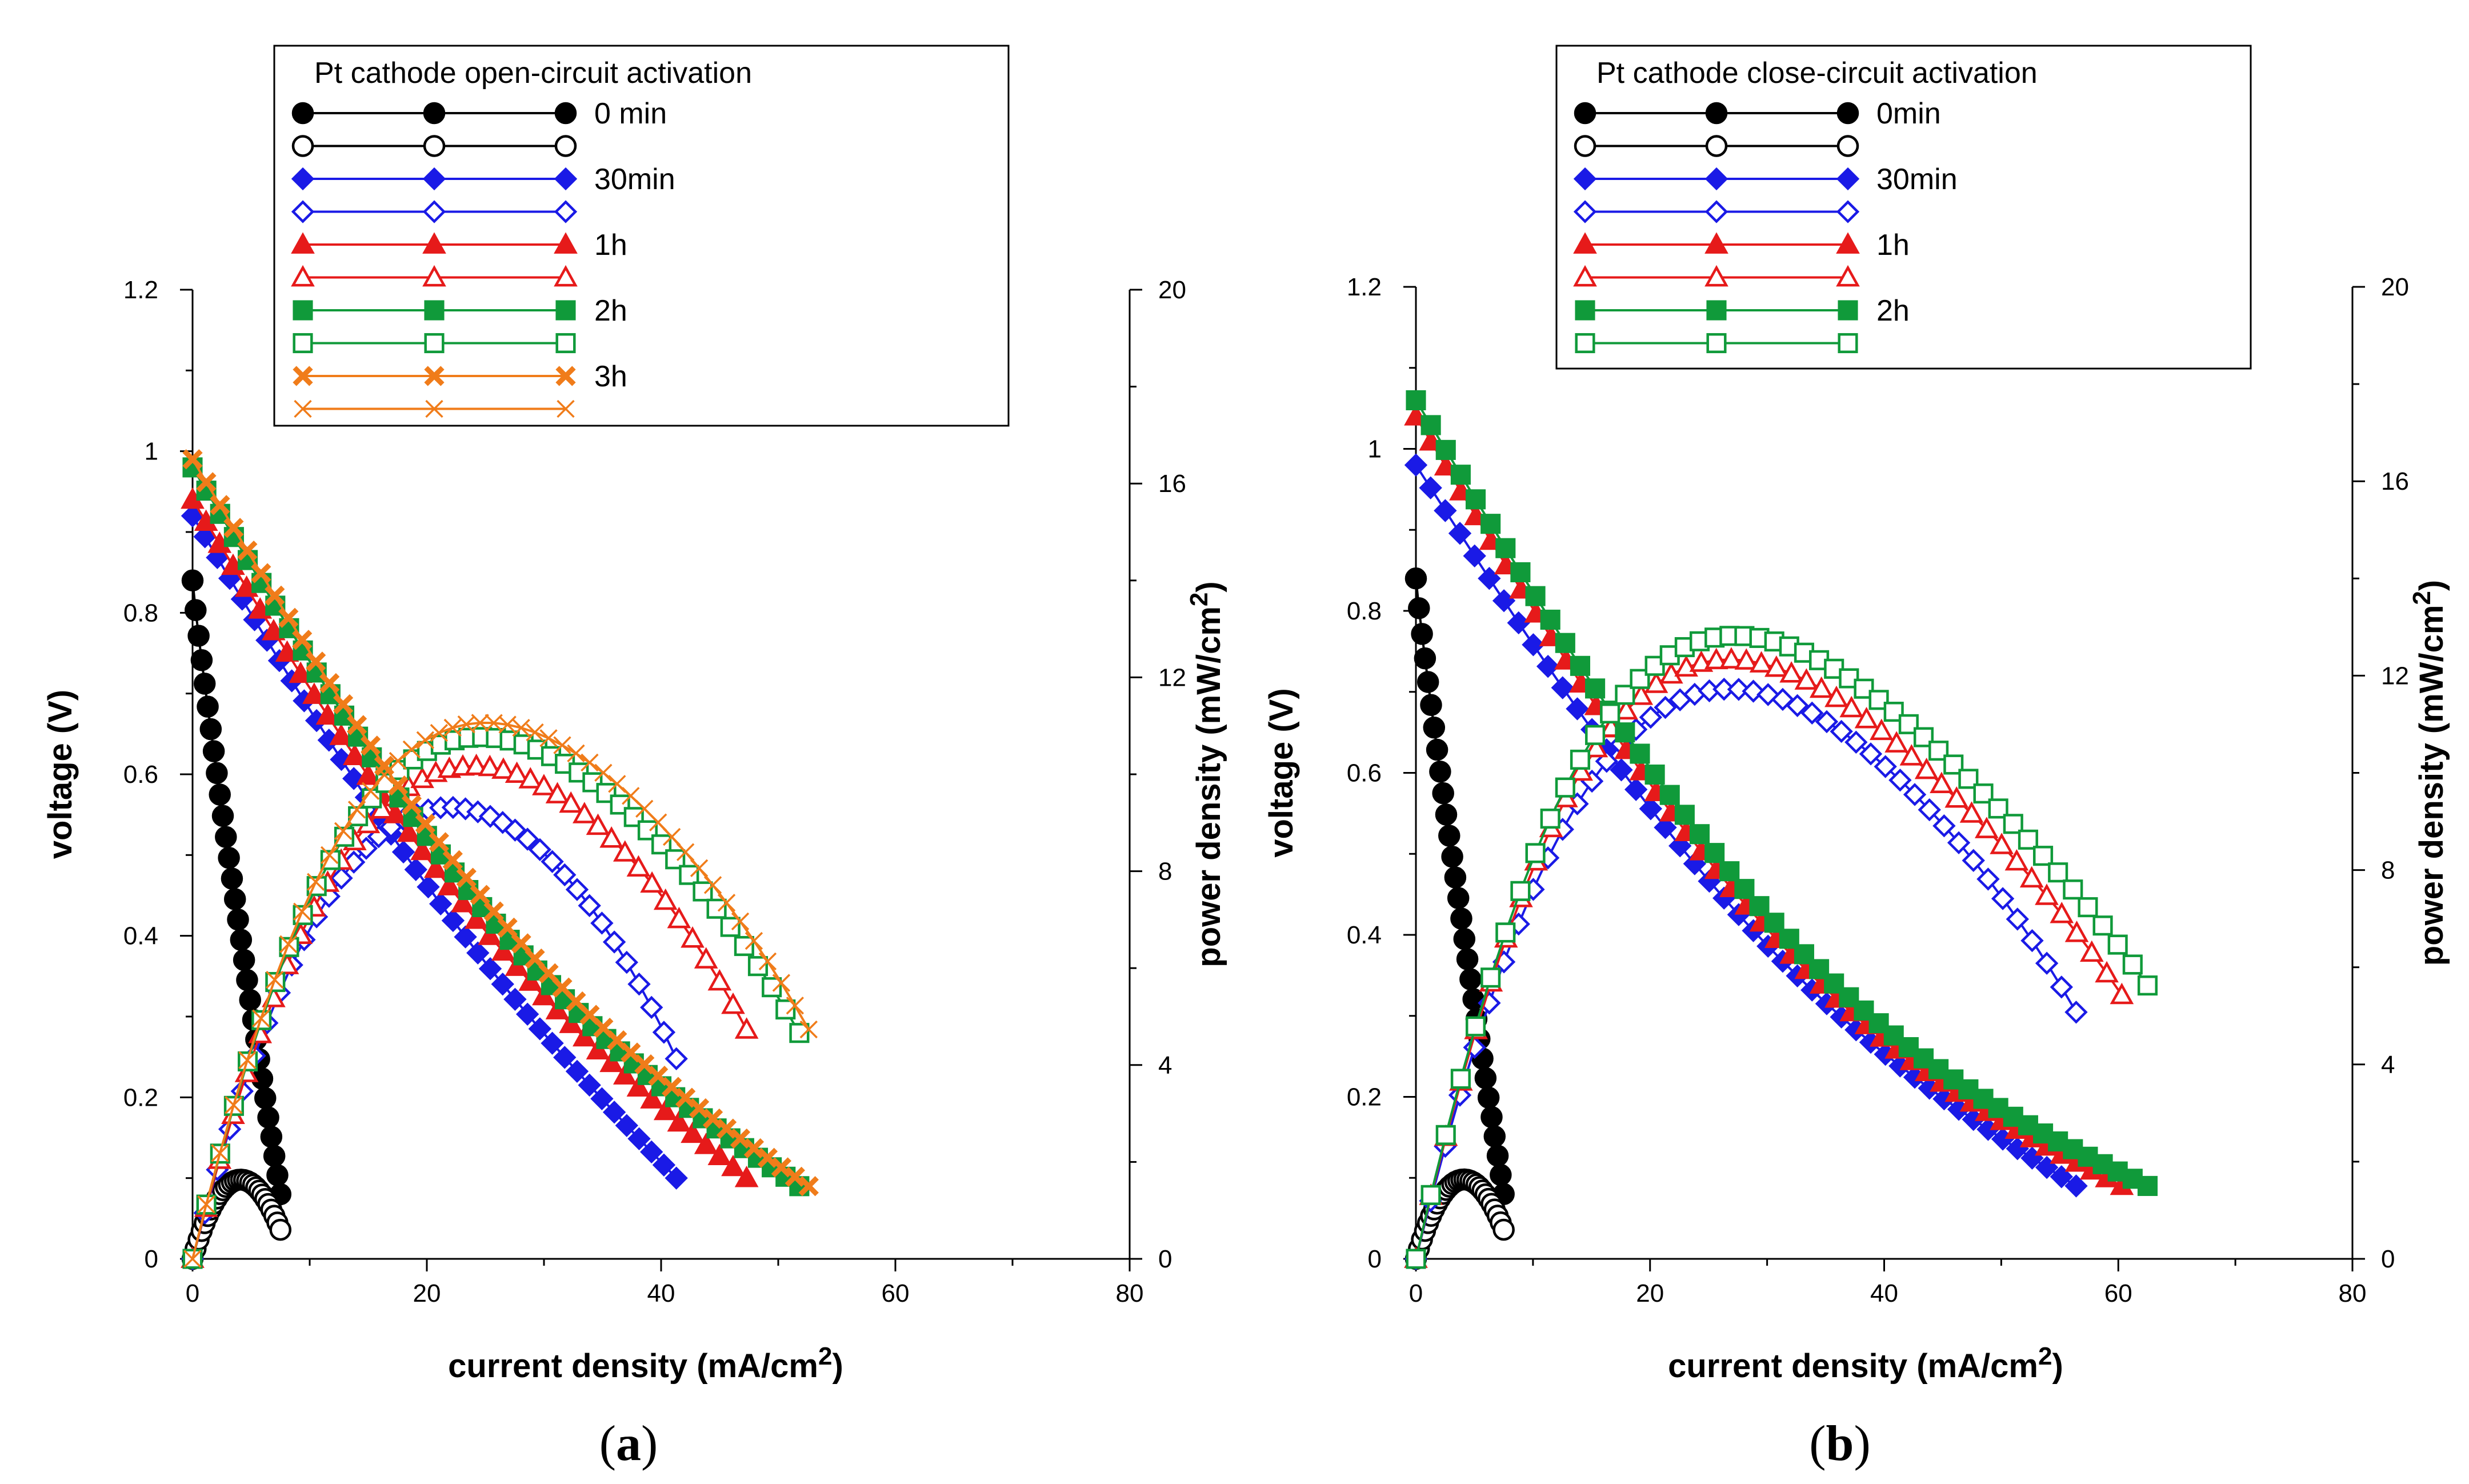 The height and width of the screenshot is (1484, 2469). Describe the element at coordinates (2429, 773) in the screenshot. I see `y2-axis-title: power density (mW/cm2)` at that location.